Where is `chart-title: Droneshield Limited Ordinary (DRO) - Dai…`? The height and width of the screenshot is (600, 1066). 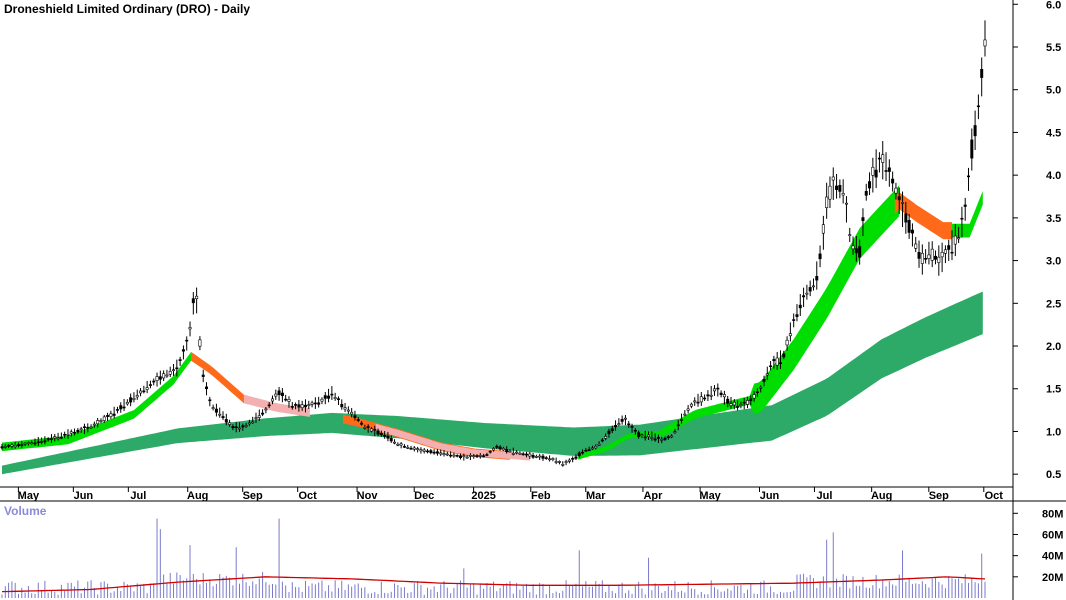 chart-title: Droneshield Limited Ordinary (DRO) - Dai… is located at coordinates (127, 9).